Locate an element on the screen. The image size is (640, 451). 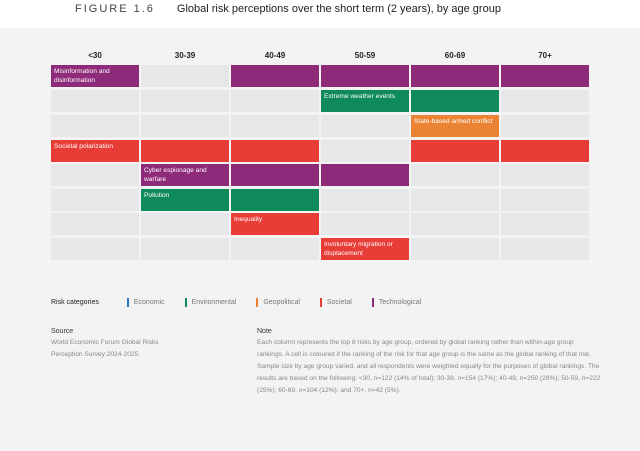
figure-label: FIGURE 1.6 is located at coordinates (115, 9).